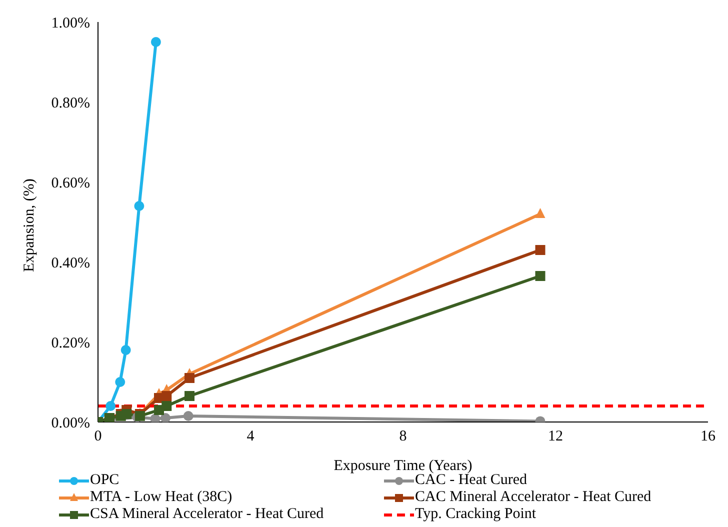 Image resolution: width=728 pixels, height=527 pixels. I want to click on legend-label: MTA - Low Heat (38C), so click(161, 497).